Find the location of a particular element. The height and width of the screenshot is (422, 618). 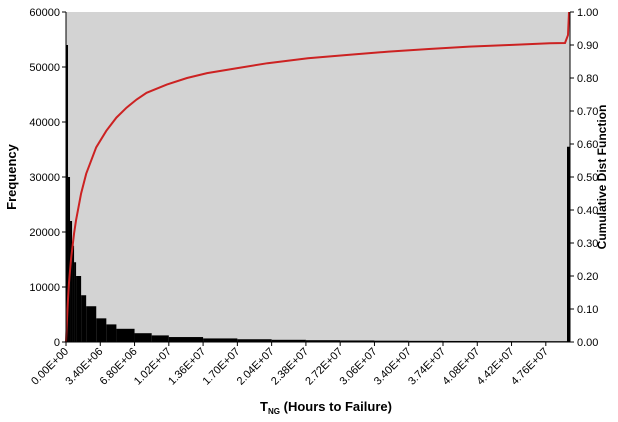

right-tick-label: 0.90 is located at coordinates (587, 46).